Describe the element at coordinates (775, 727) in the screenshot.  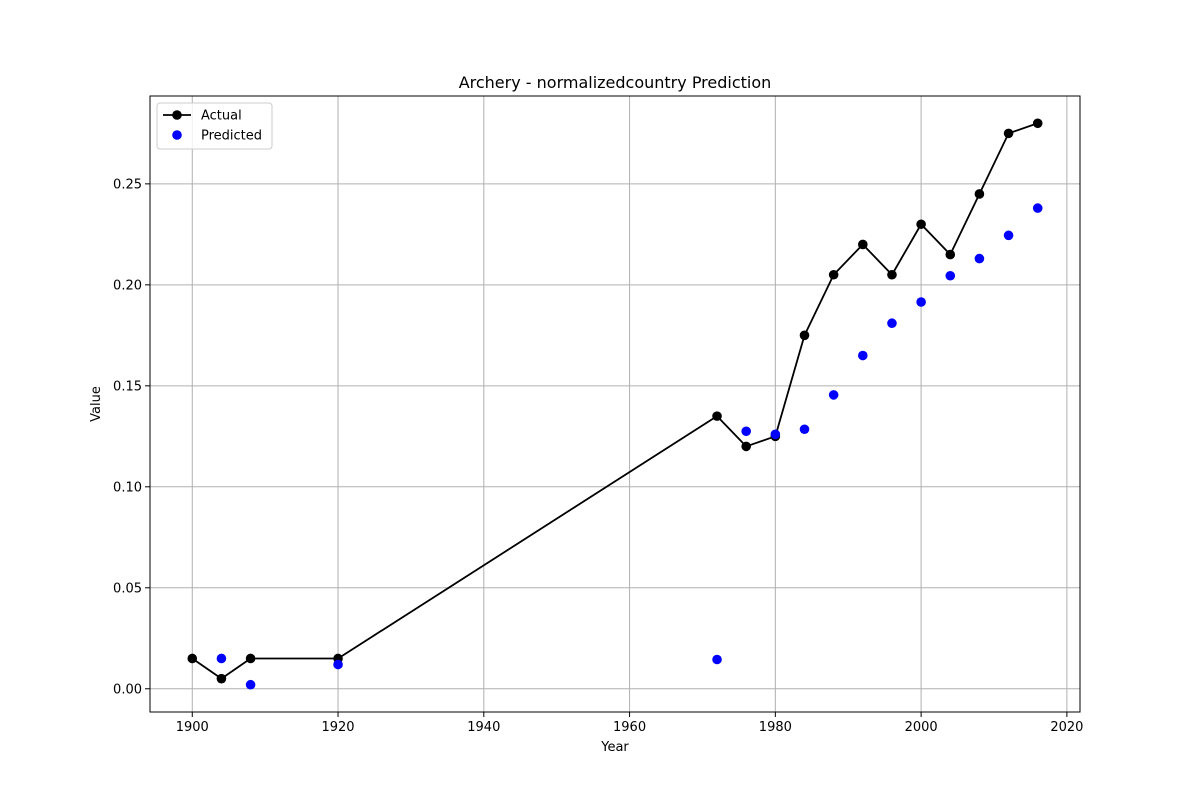
I see `x-tick-label: 1980` at that location.